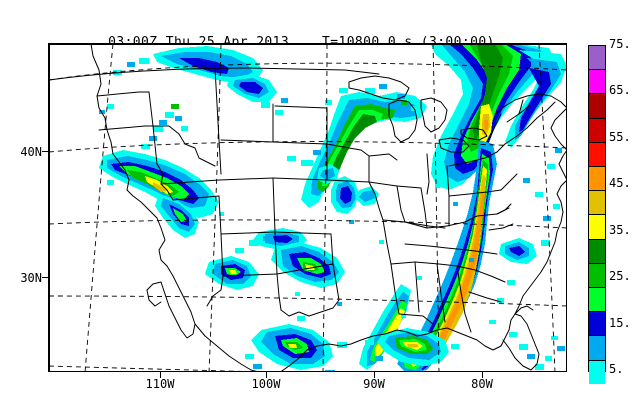 The width and height of the screenshot is (640, 400). What do you see at coordinates (45, 277) in the screenshot?
I see `ytick-mark-30n` at bounding box center [45, 277].